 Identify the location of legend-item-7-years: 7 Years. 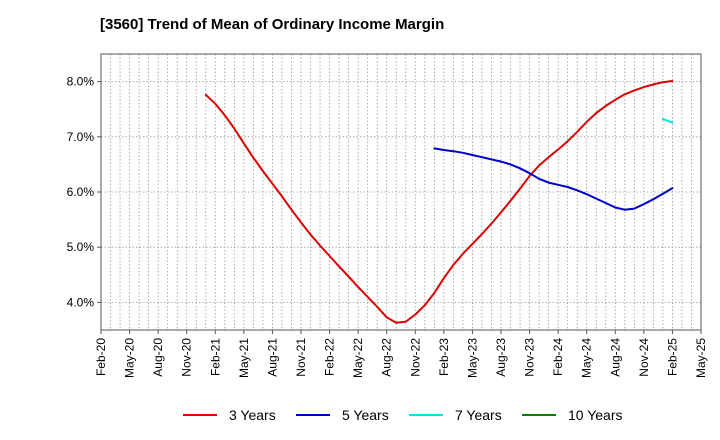
(455, 415).